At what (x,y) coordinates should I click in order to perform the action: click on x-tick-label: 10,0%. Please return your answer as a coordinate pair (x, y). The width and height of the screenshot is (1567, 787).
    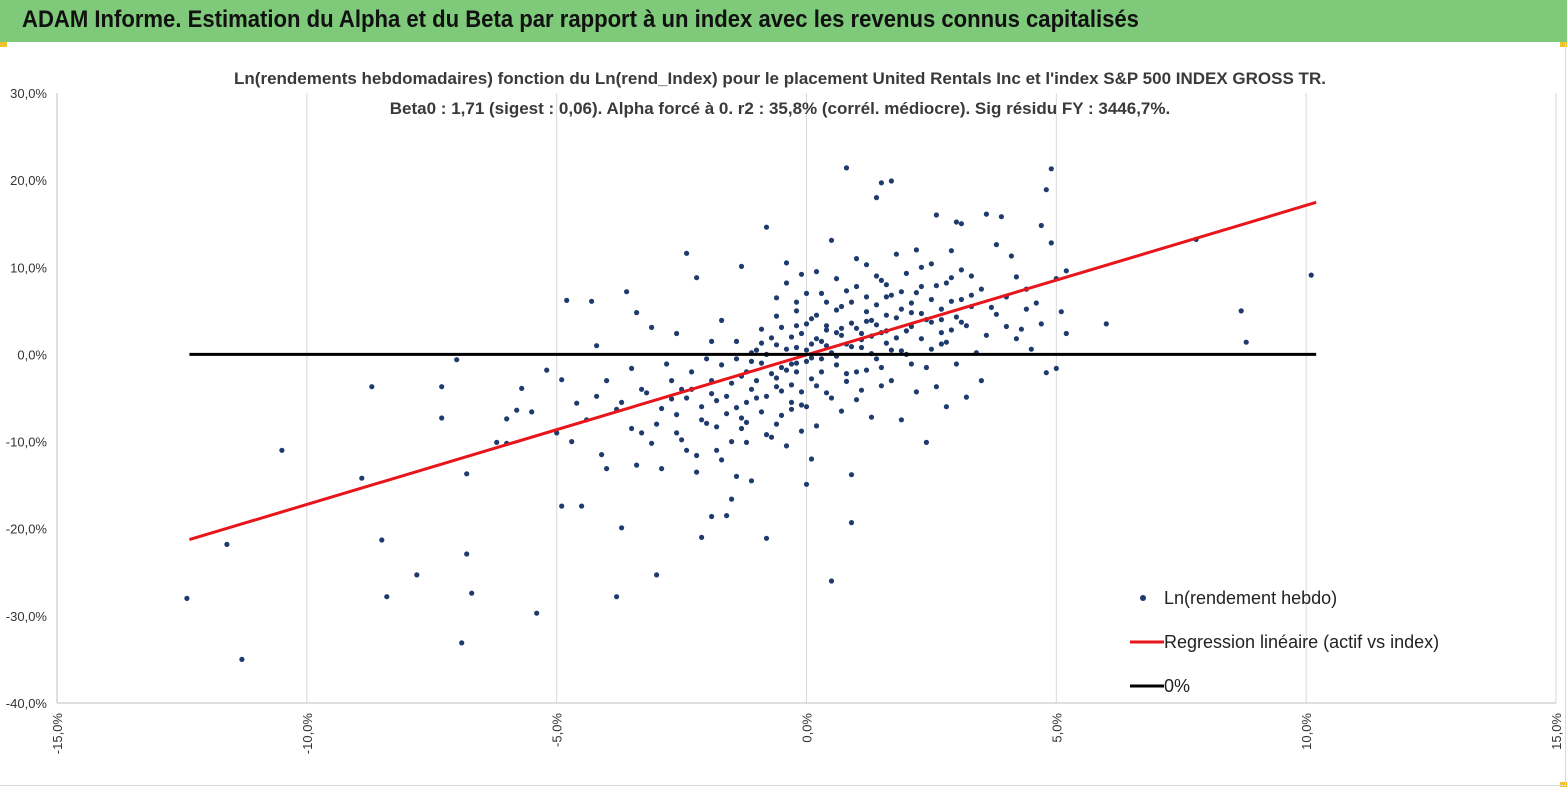
    Looking at the image, I should click on (1306, 731).